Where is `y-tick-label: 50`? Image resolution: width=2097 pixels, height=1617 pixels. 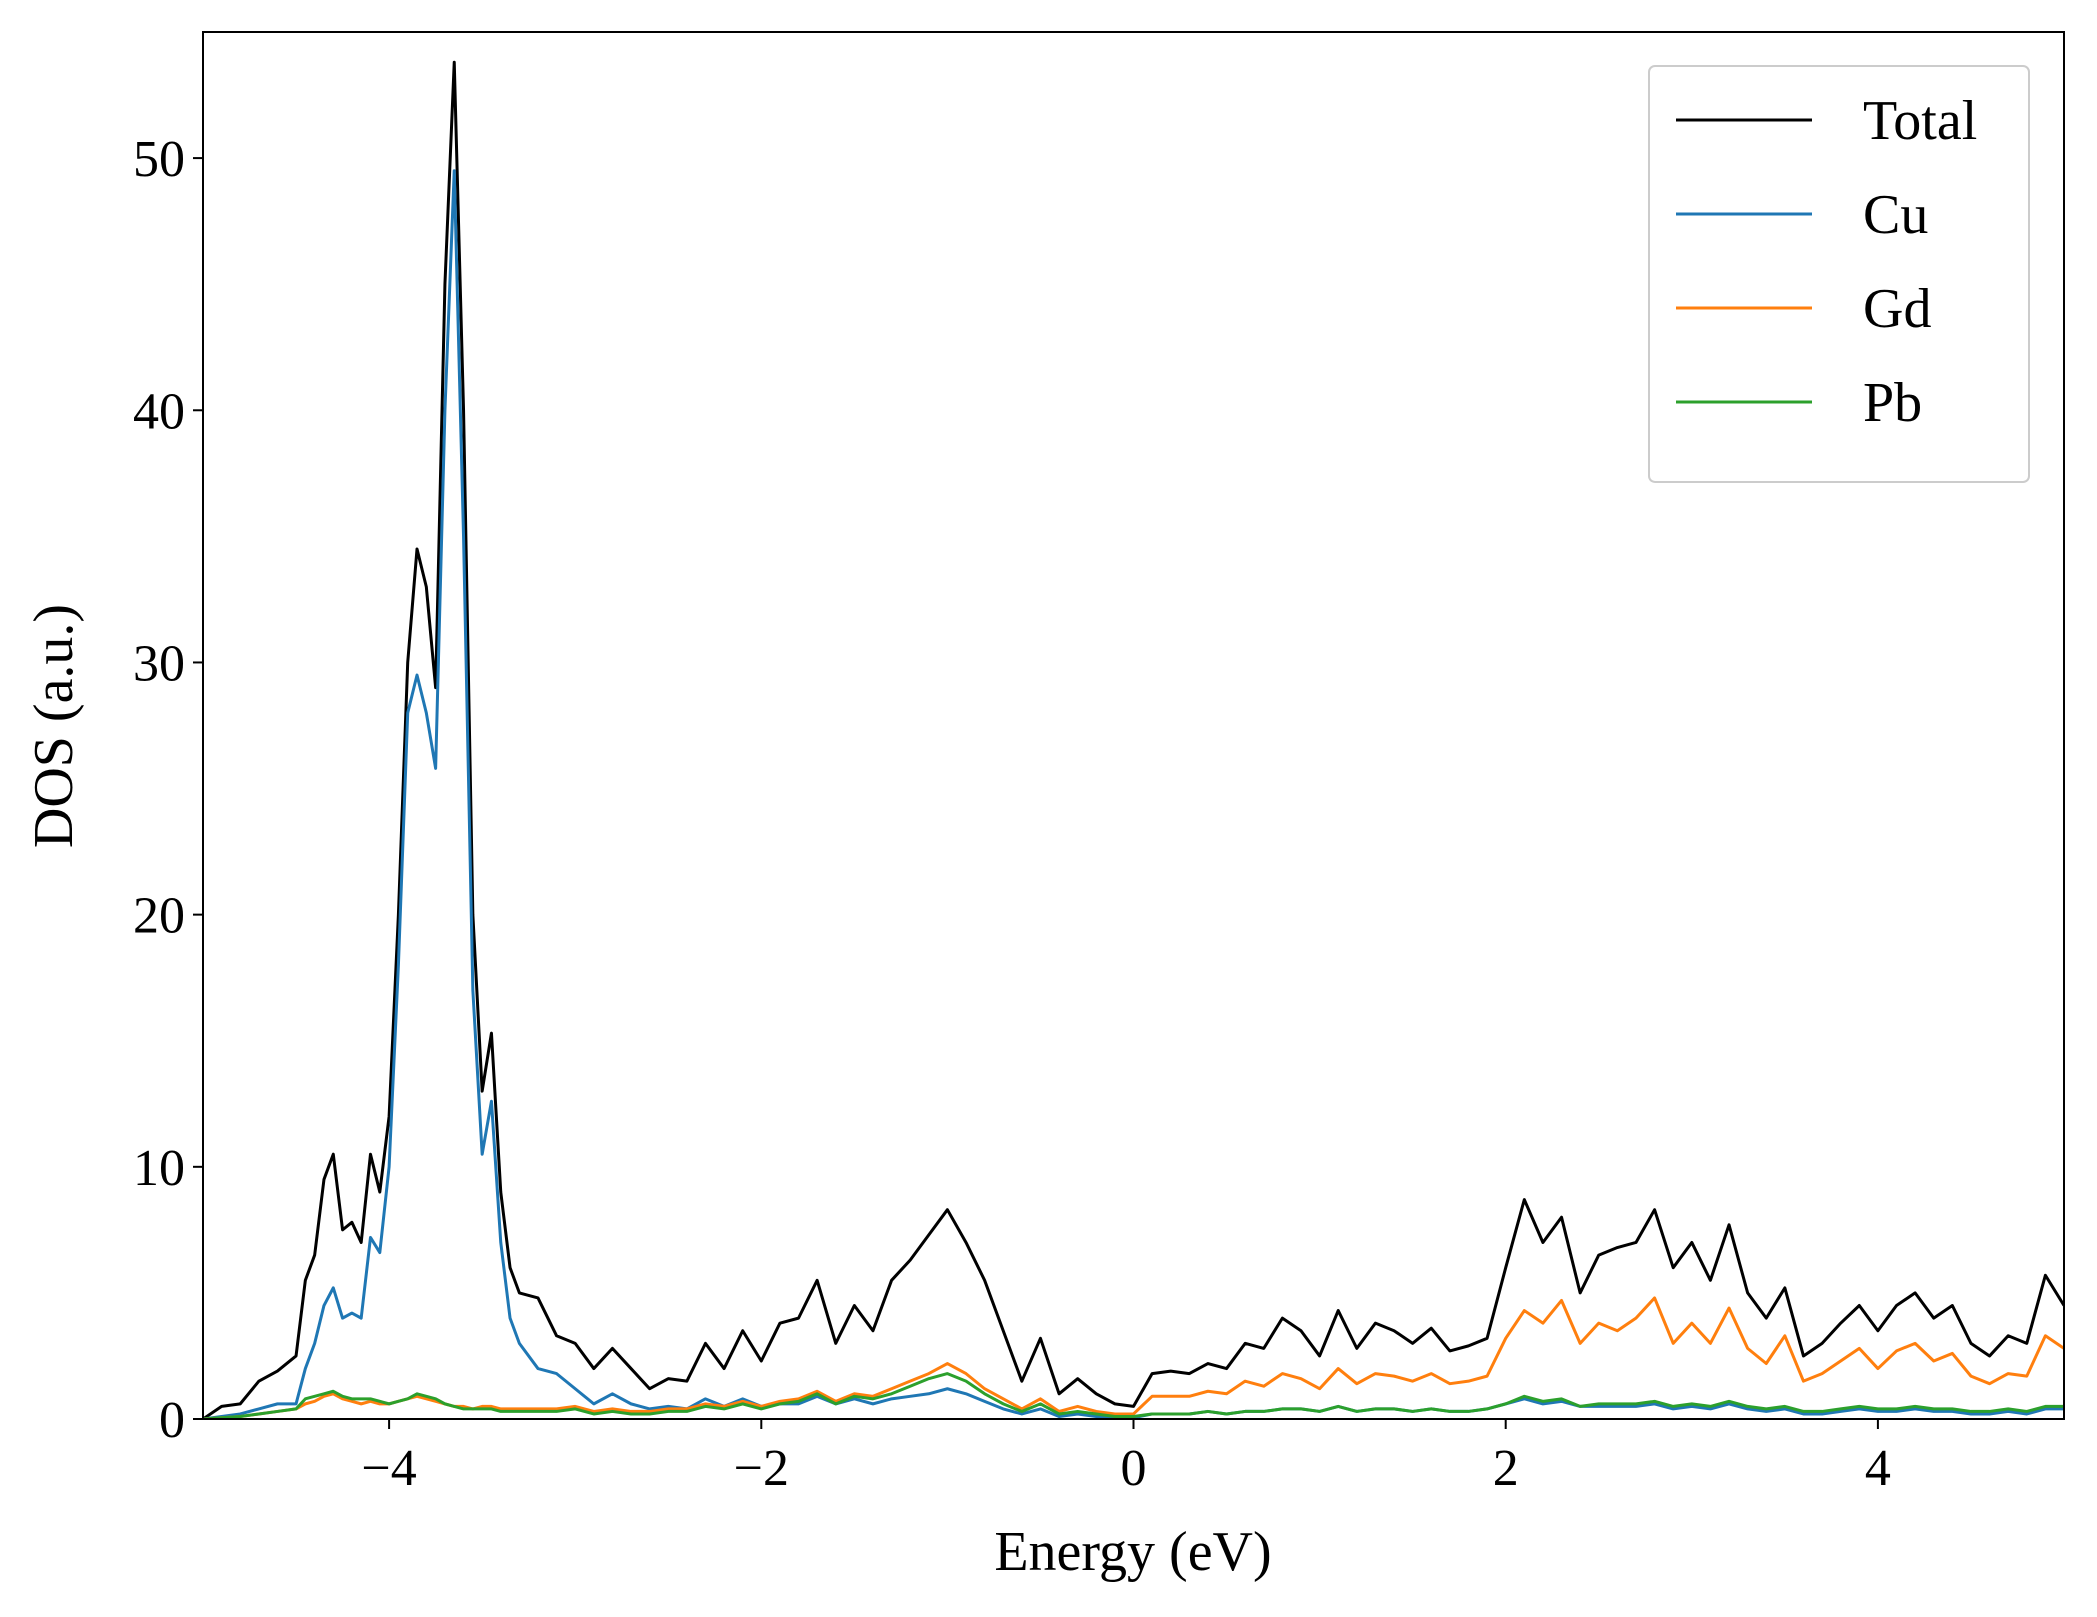 y-tick-label: 50 is located at coordinates (159, 159).